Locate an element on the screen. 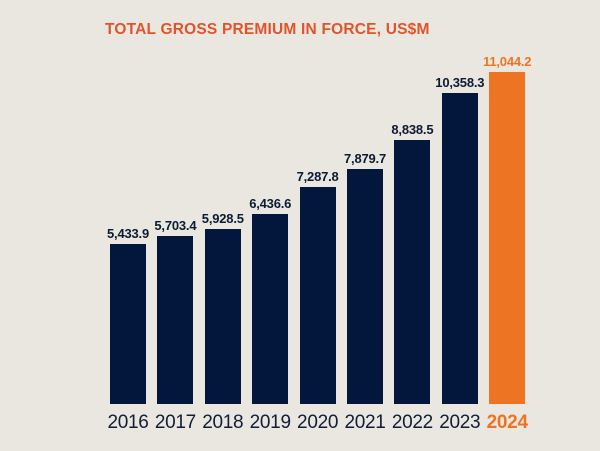  bar-value-label: 11,044.2 is located at coordinates (507, 61).